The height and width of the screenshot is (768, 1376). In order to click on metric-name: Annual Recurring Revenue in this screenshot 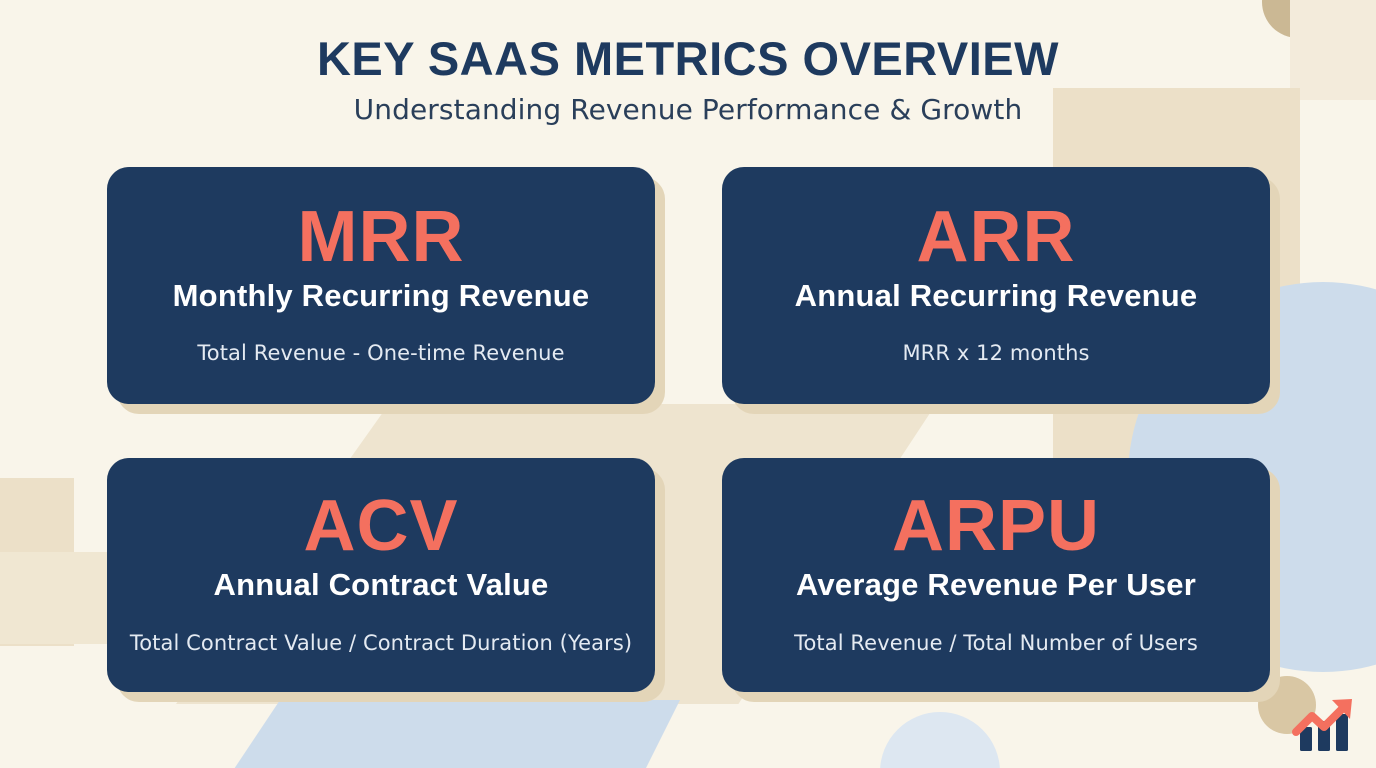, I will do `click(996, 295)`.